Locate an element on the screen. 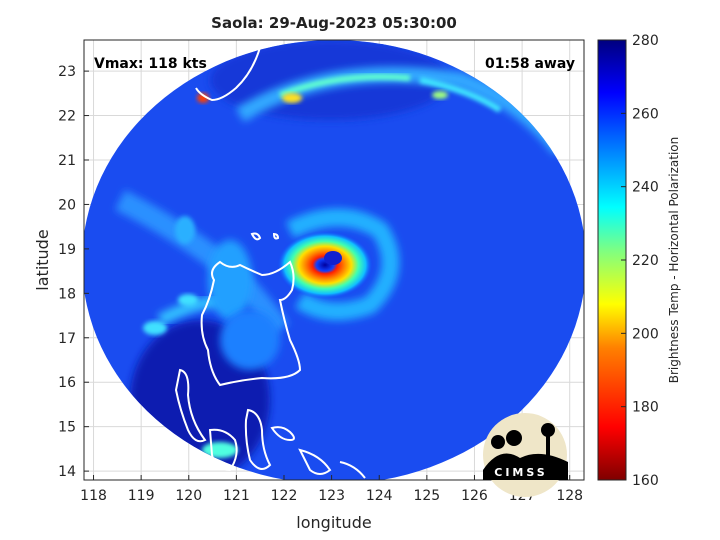  x-tick-label: 124 is located at coordinates (379, 496).